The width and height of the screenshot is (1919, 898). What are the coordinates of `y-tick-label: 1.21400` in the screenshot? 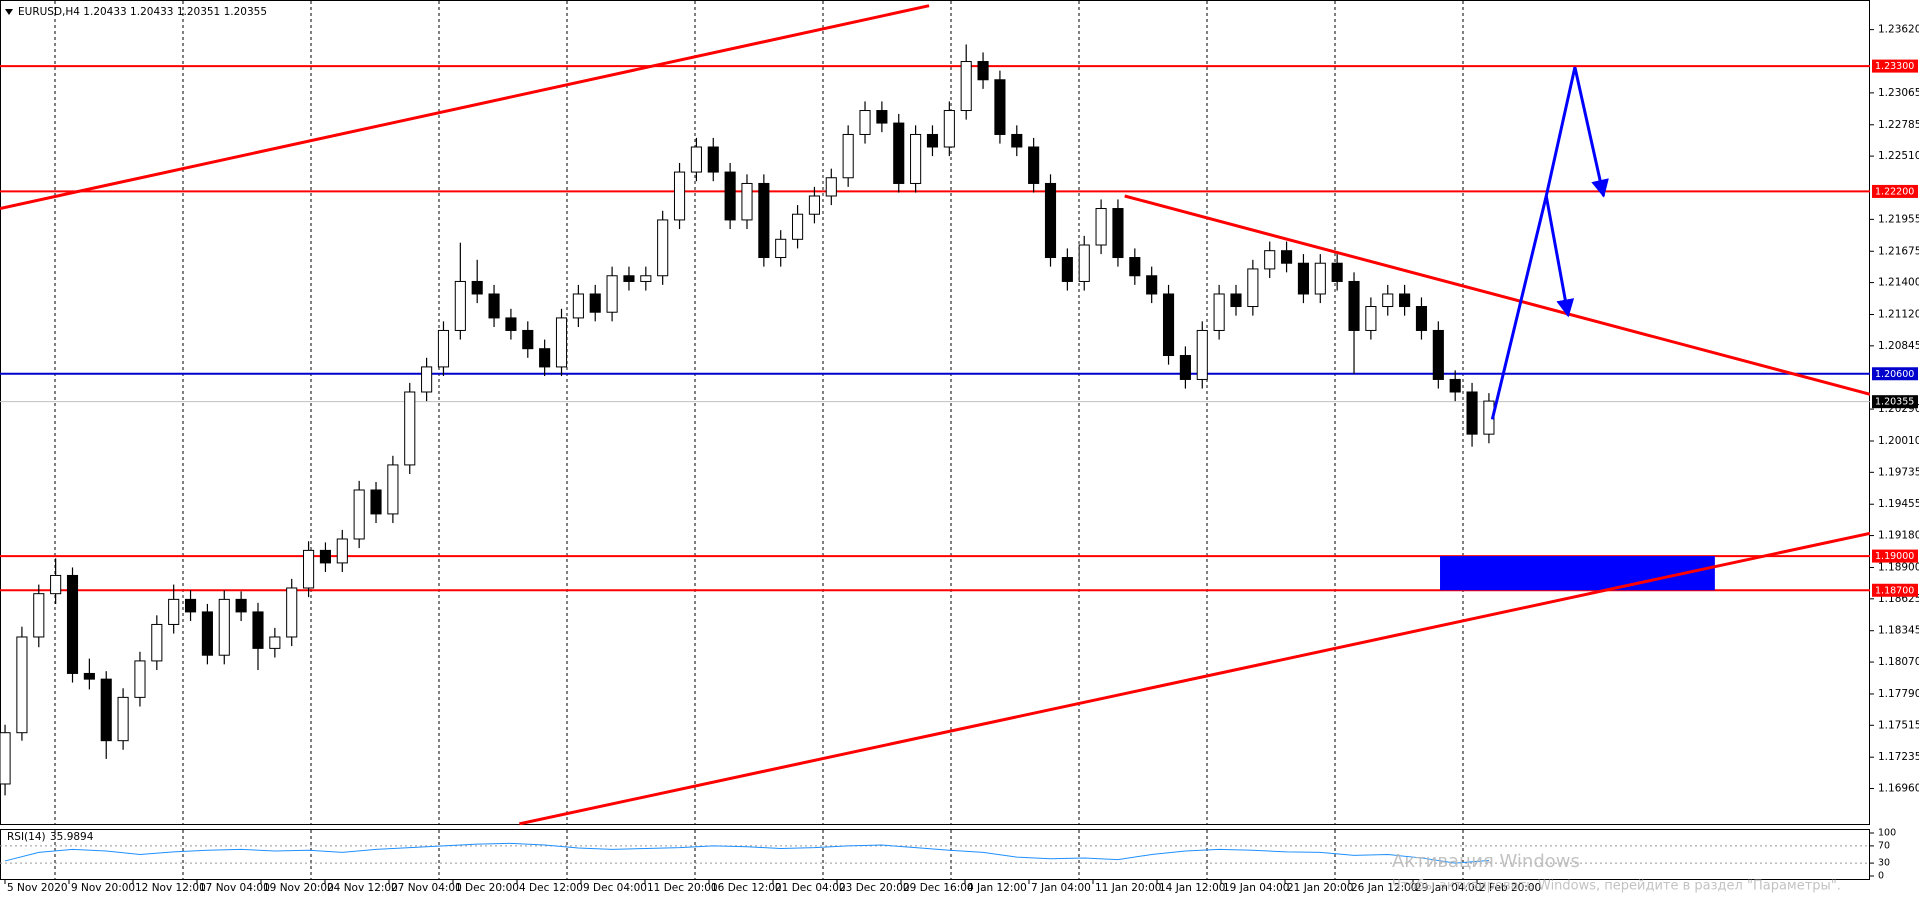 It's located at (1898, 283).